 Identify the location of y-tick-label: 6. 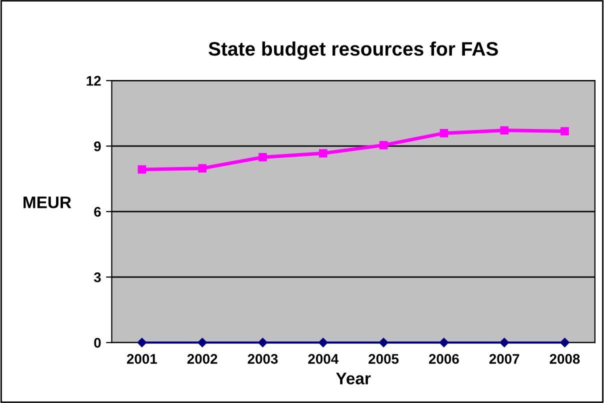
(97, 211).